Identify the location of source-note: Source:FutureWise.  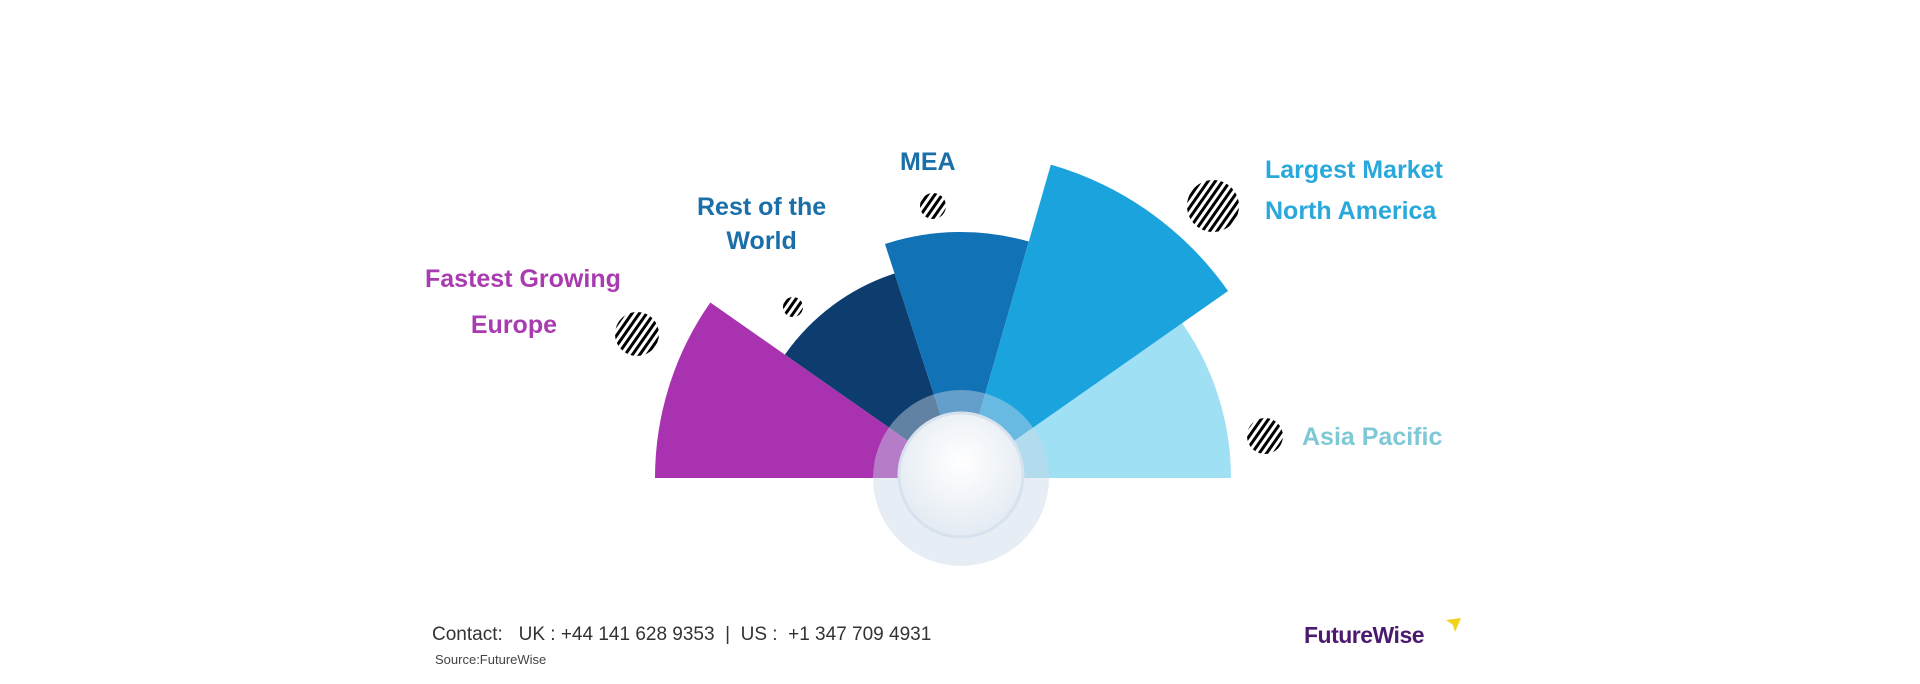
(491, 659).